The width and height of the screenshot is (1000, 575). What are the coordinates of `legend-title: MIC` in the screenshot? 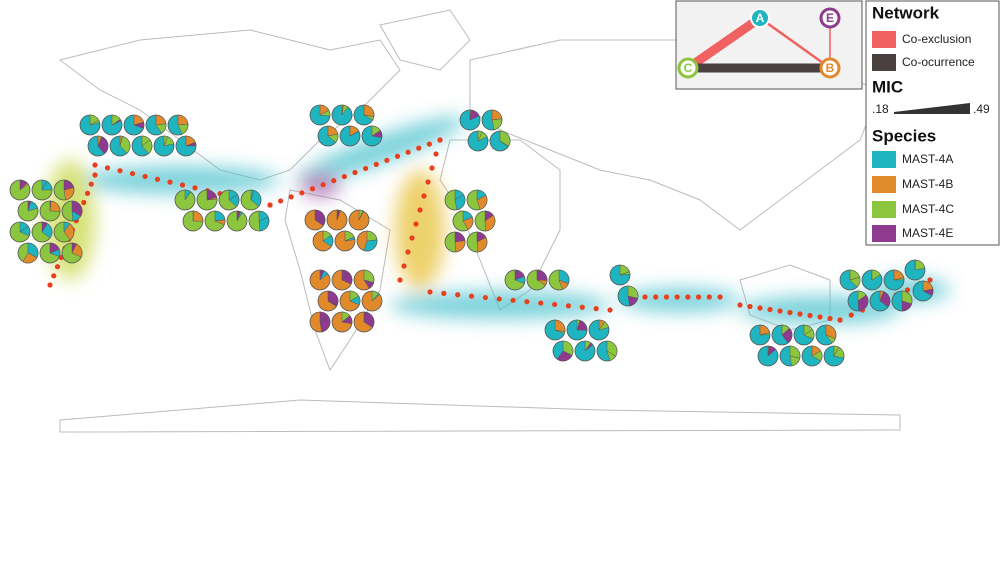 It's located at (887, 86).